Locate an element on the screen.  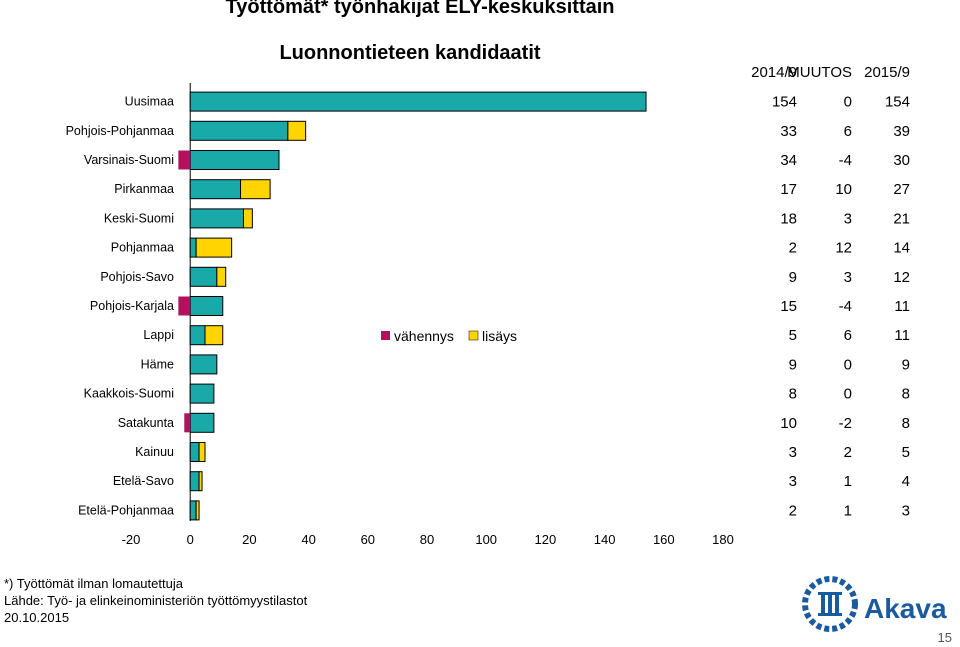
akava-logo: Akava is located at coordinates (874, 604).